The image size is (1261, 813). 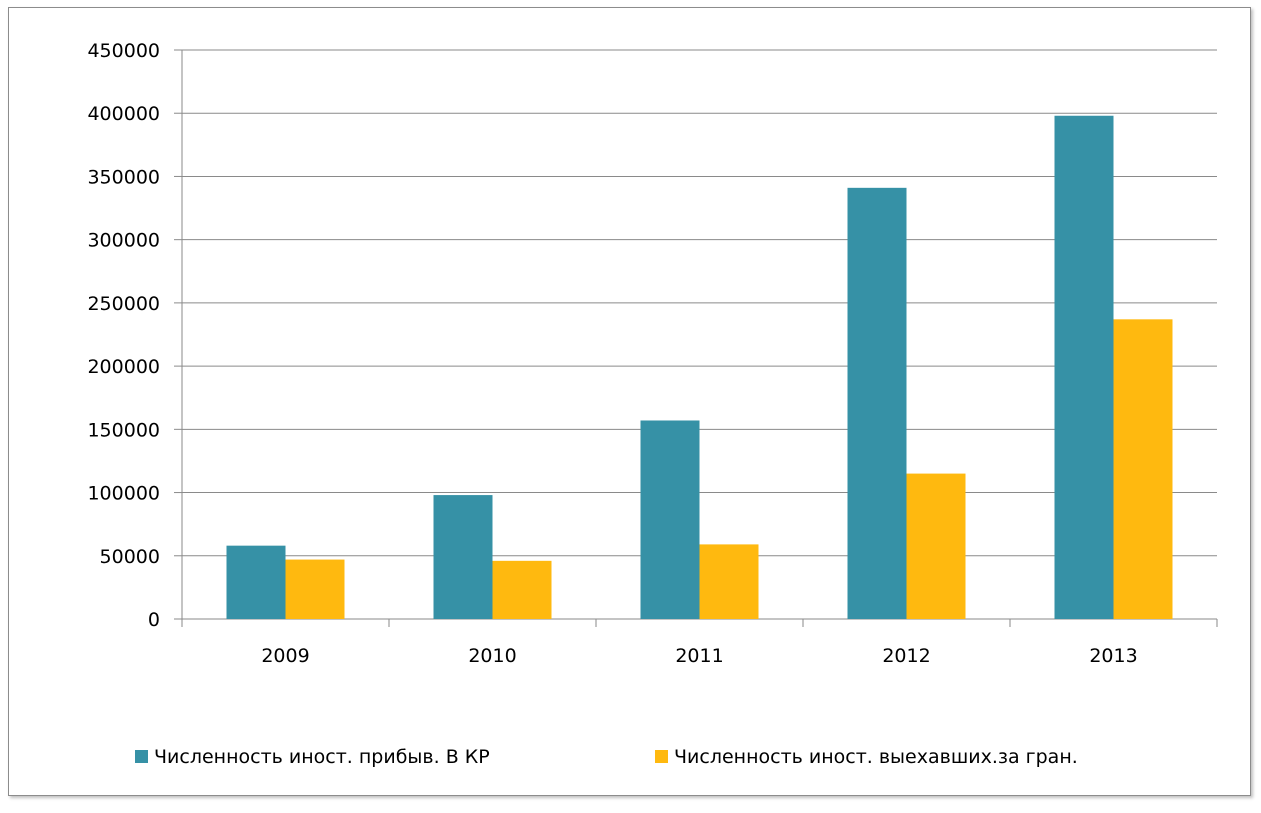 What do you see at coordinates (123, 241) in the screenshot?
I see `y-tick-label: 300000` at bounding box center [123, 241].